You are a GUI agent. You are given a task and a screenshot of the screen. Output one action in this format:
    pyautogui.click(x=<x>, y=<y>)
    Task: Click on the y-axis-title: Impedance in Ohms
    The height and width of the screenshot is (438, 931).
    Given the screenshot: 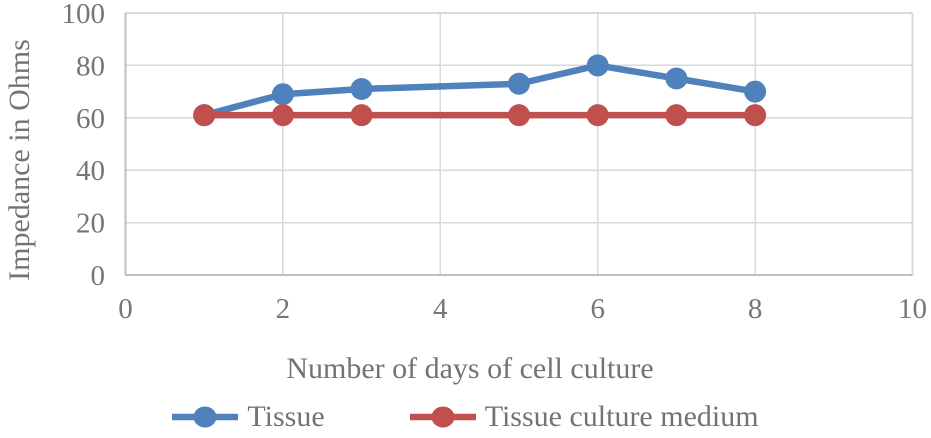 What is the action you would take?
    pyautogui.click(x=19, y=160)
    